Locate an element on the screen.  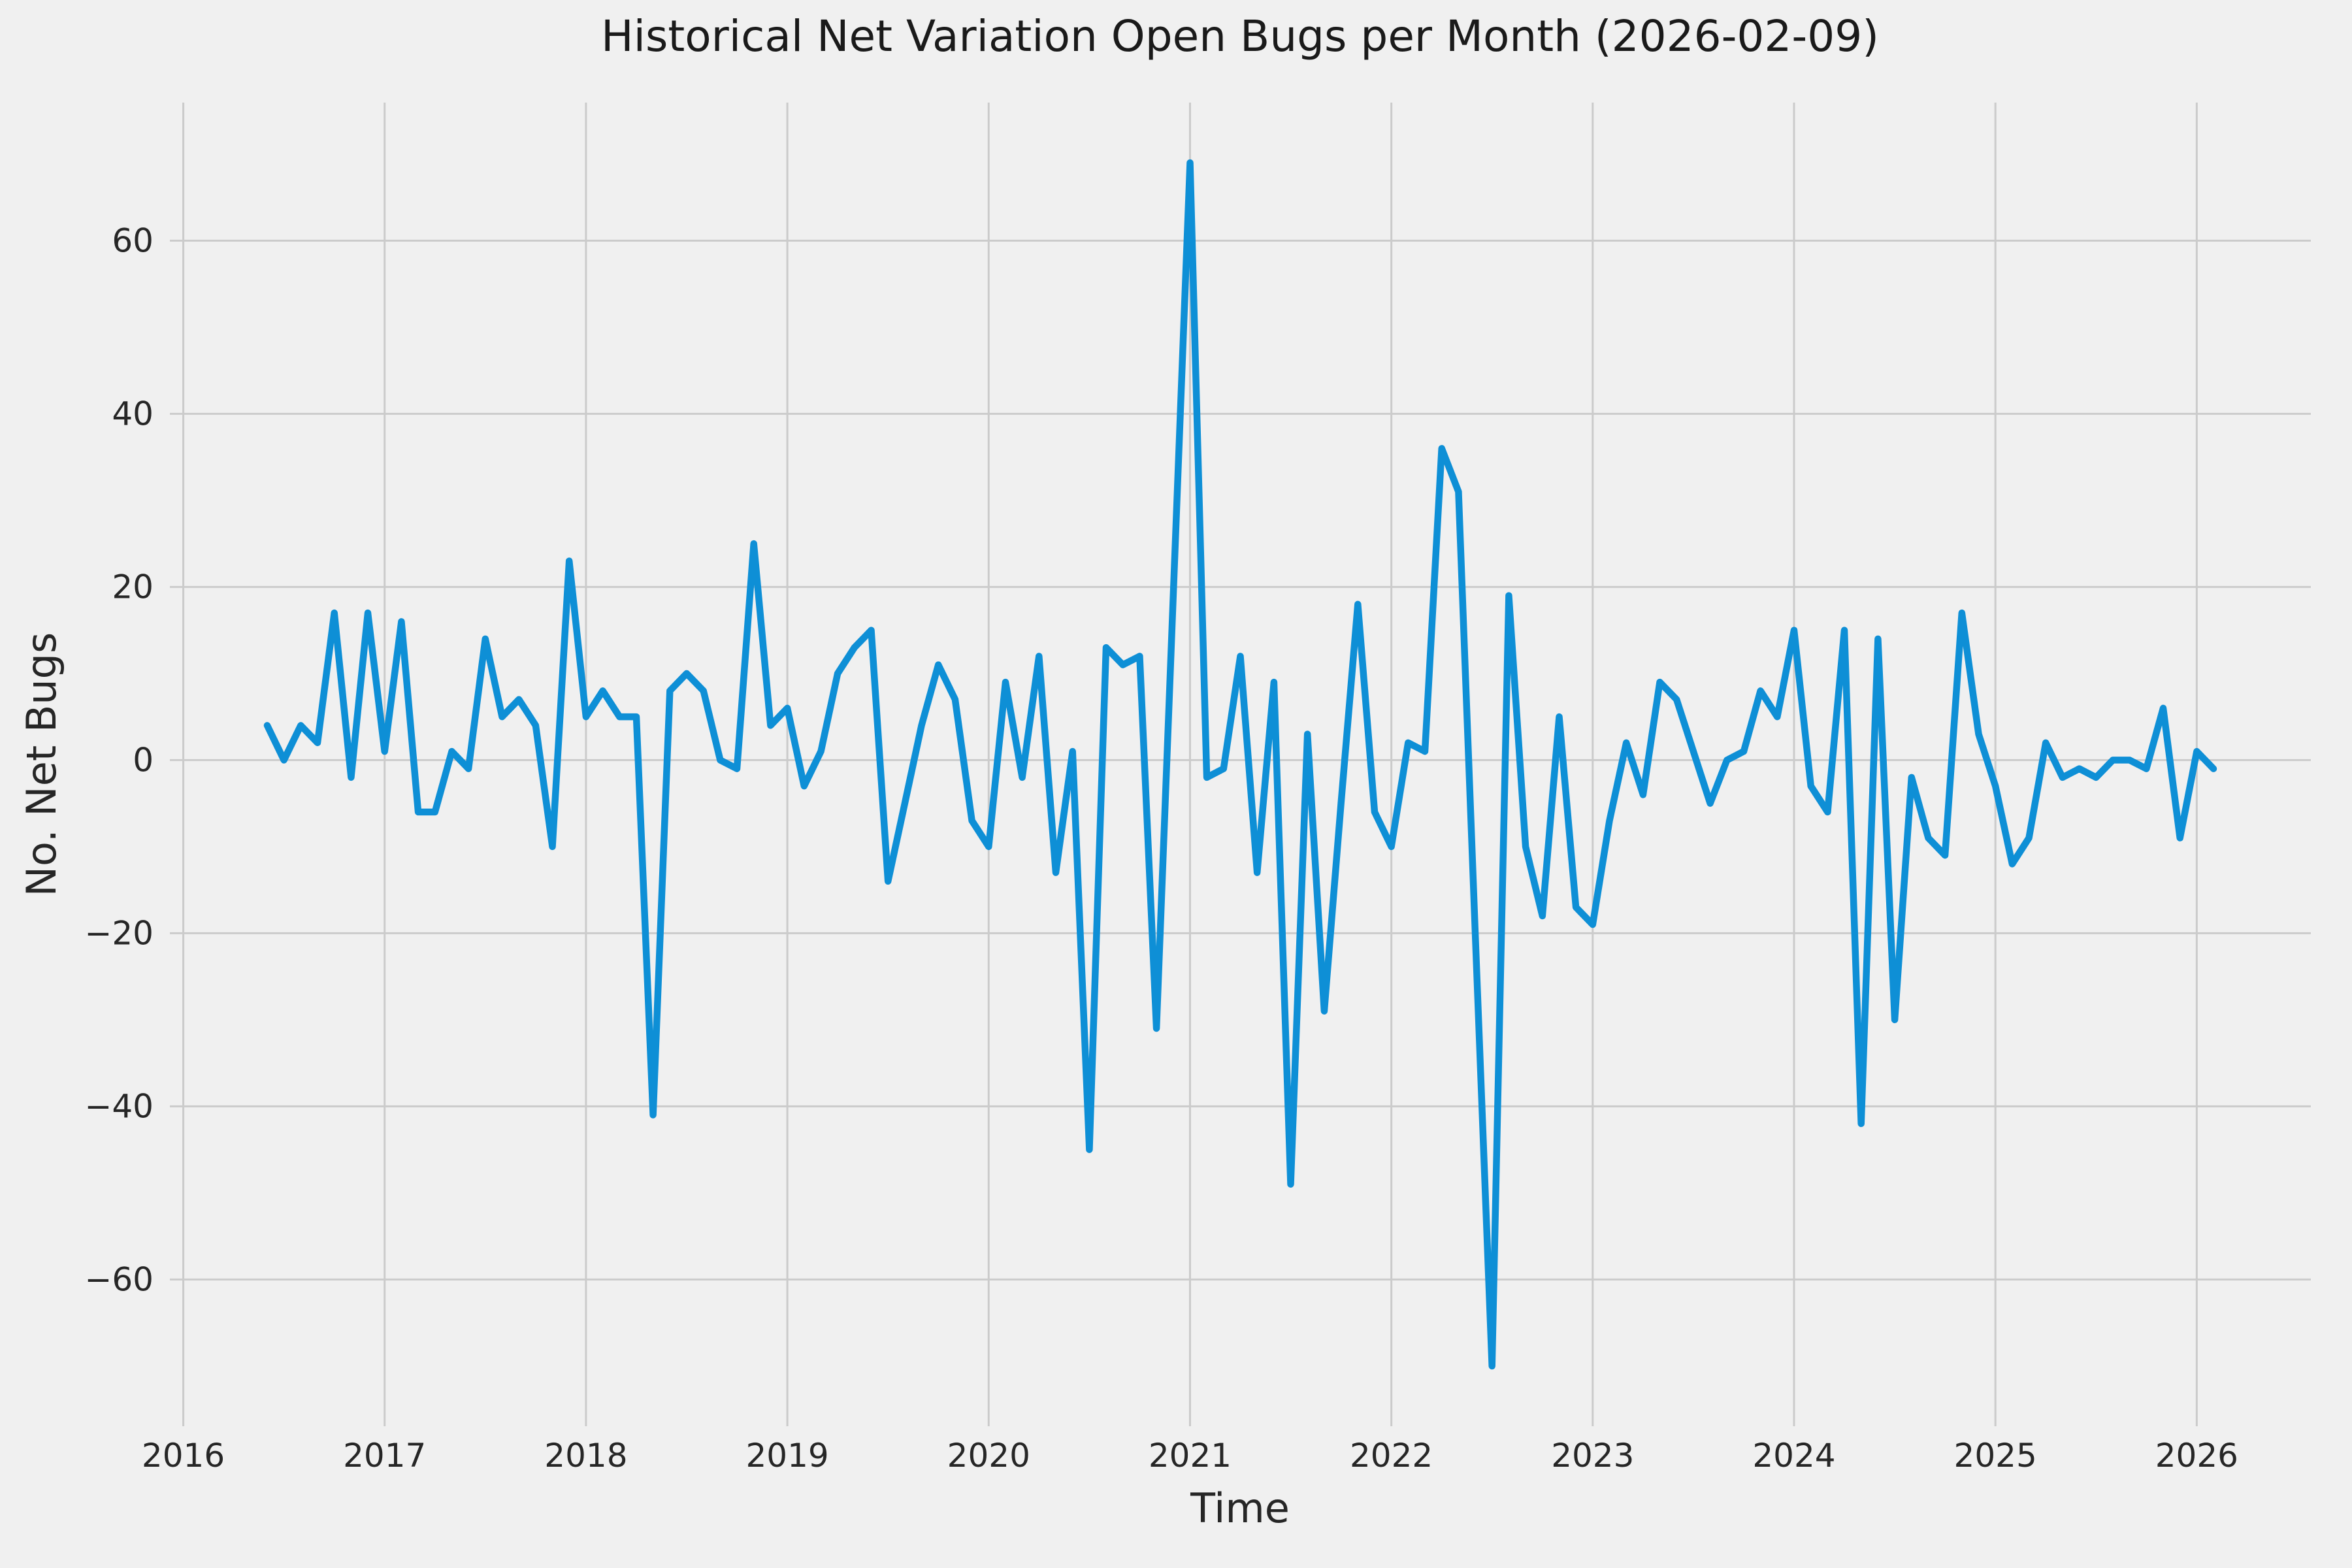
x-tick-label: 2018 is located at coordinates (585, 1456).